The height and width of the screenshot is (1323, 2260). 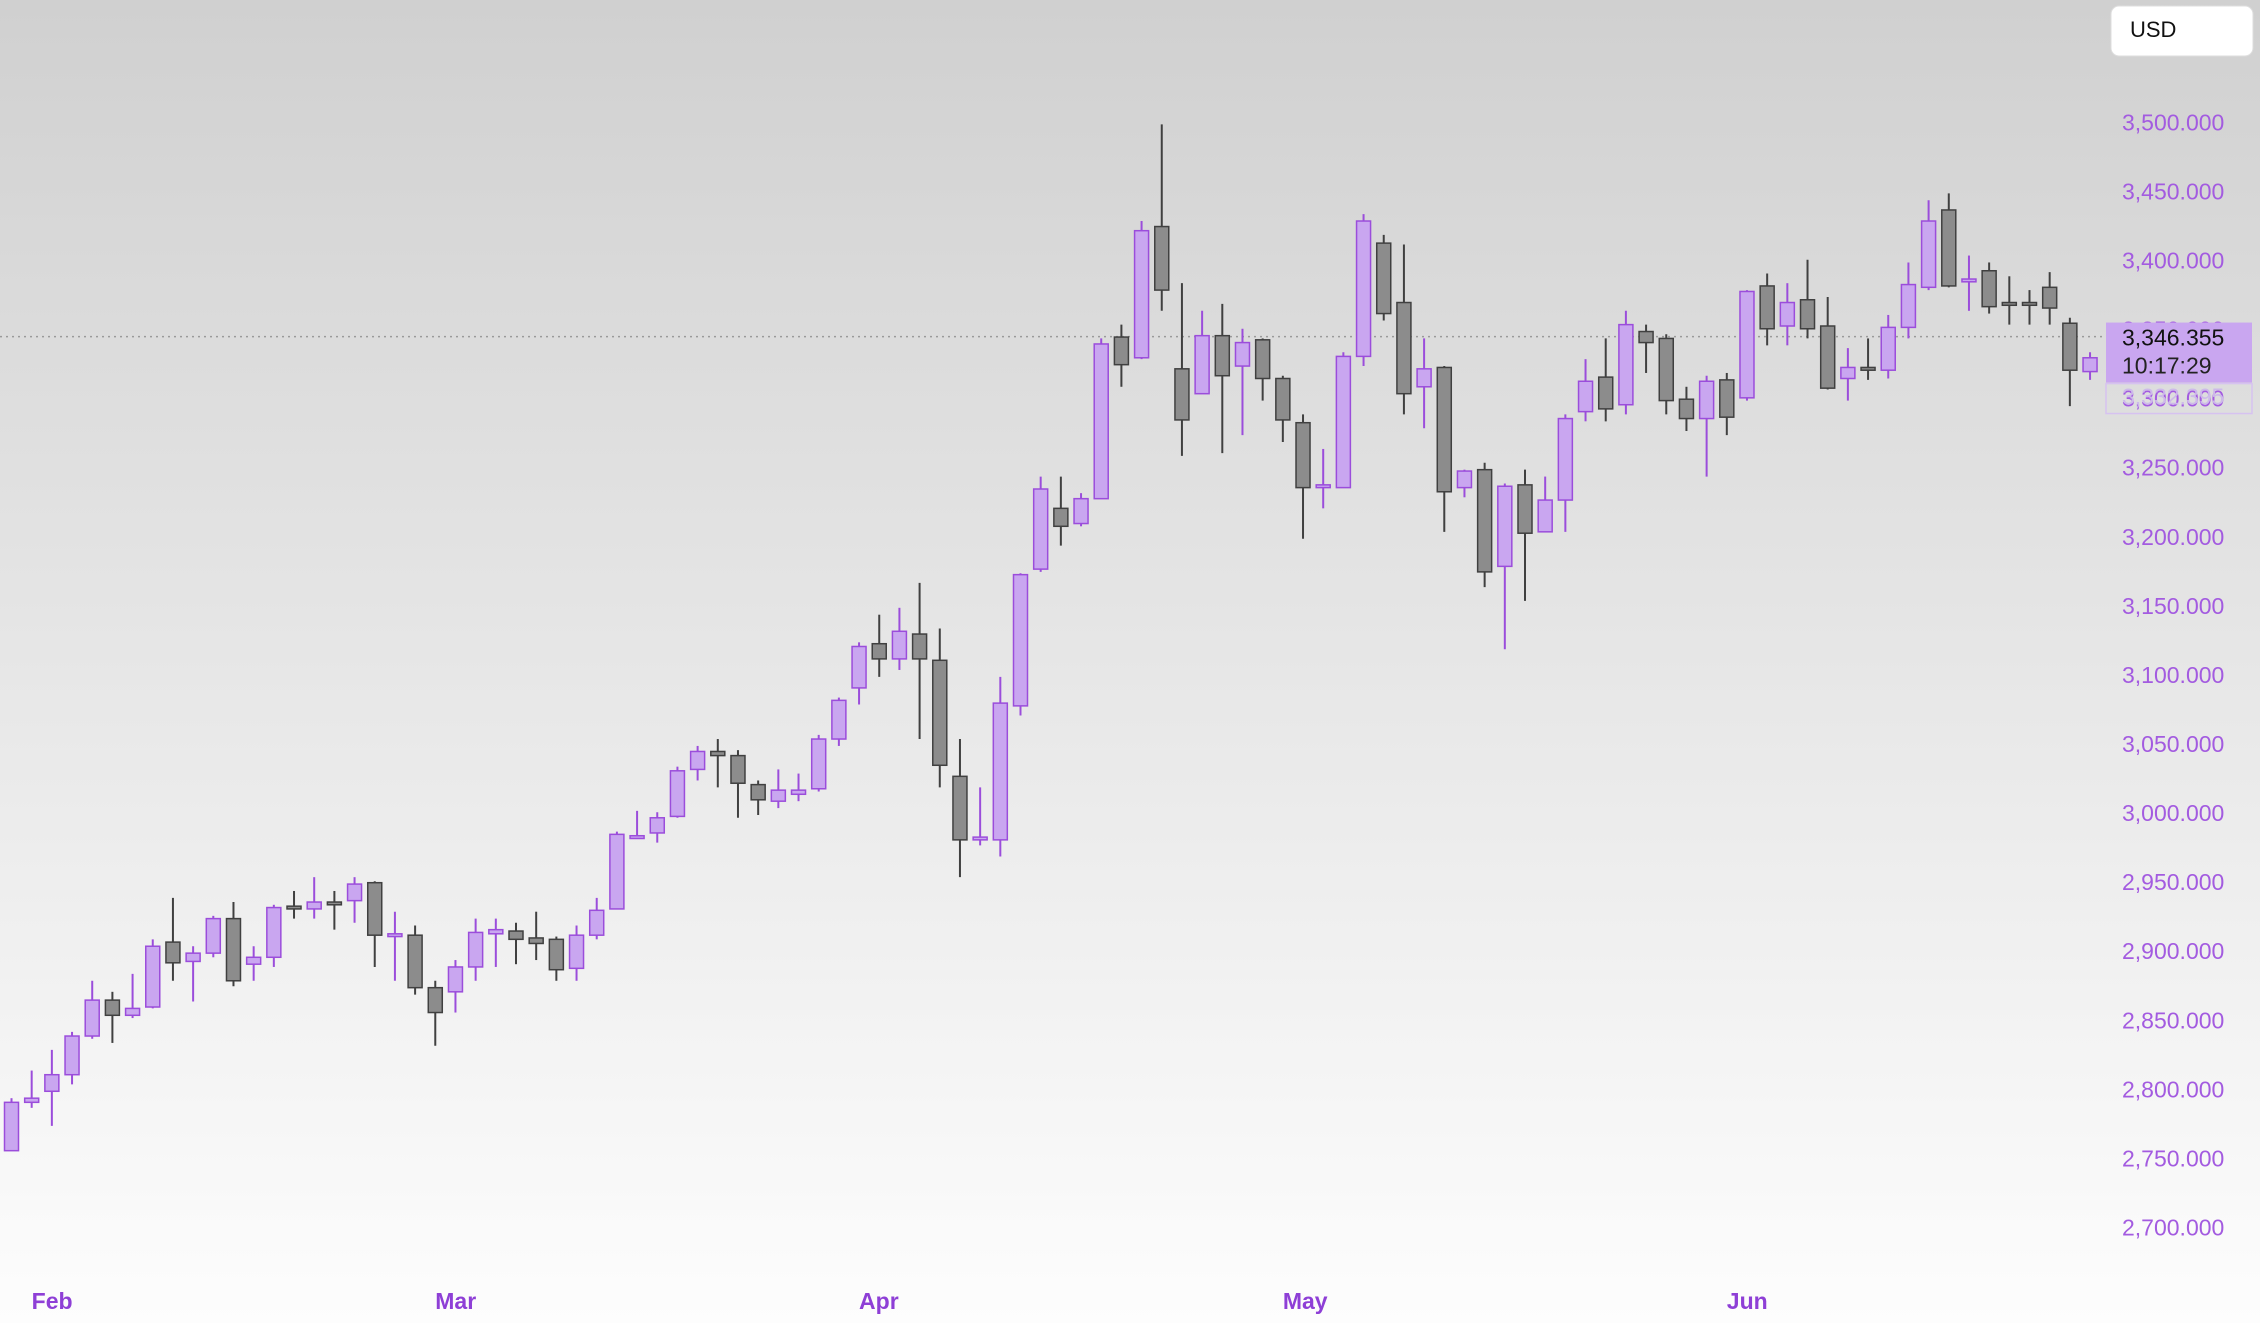 What do you see at coordinates (879, 1301) in the screenshot?
I see `x-tick-label: Apr` at bounding box center [879, 1301].